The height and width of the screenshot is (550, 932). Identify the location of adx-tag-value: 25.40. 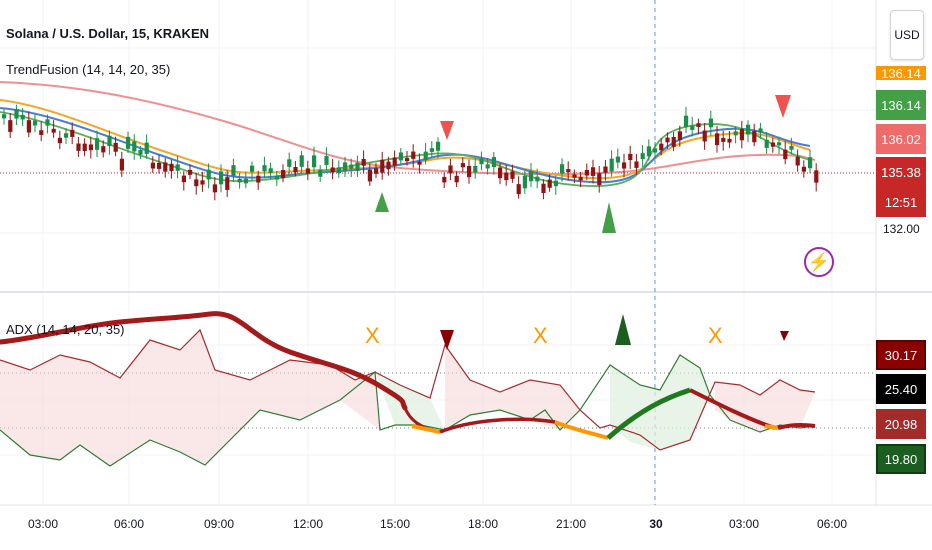
(901, 389).